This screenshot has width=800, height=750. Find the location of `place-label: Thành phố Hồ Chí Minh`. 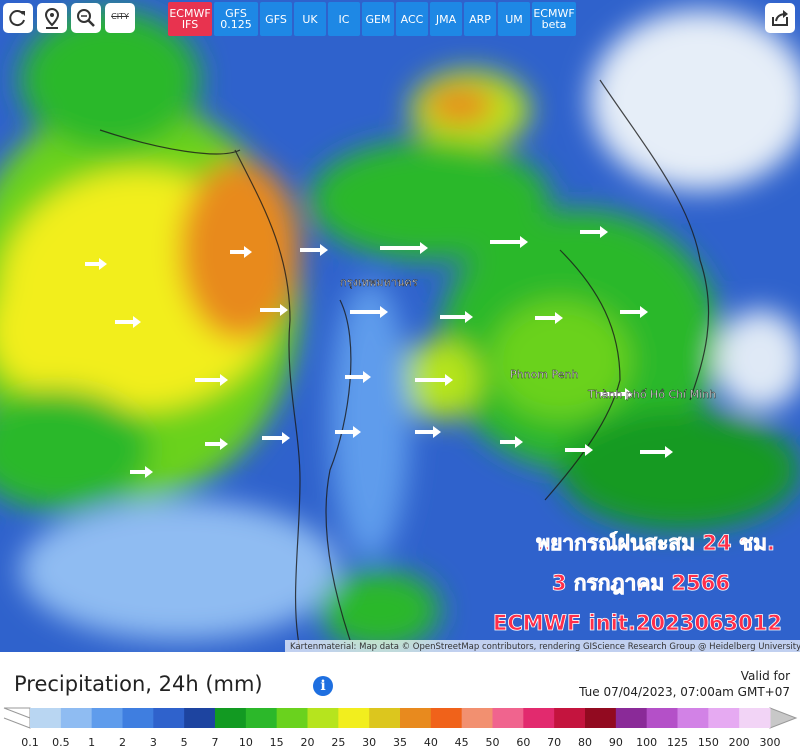

place-label: Thành phố Hồ Chí Minh is located at coordinates (651, 394).